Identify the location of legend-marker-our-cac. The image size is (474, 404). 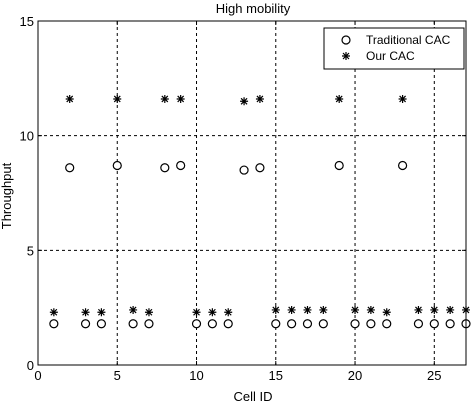
(346, 56).